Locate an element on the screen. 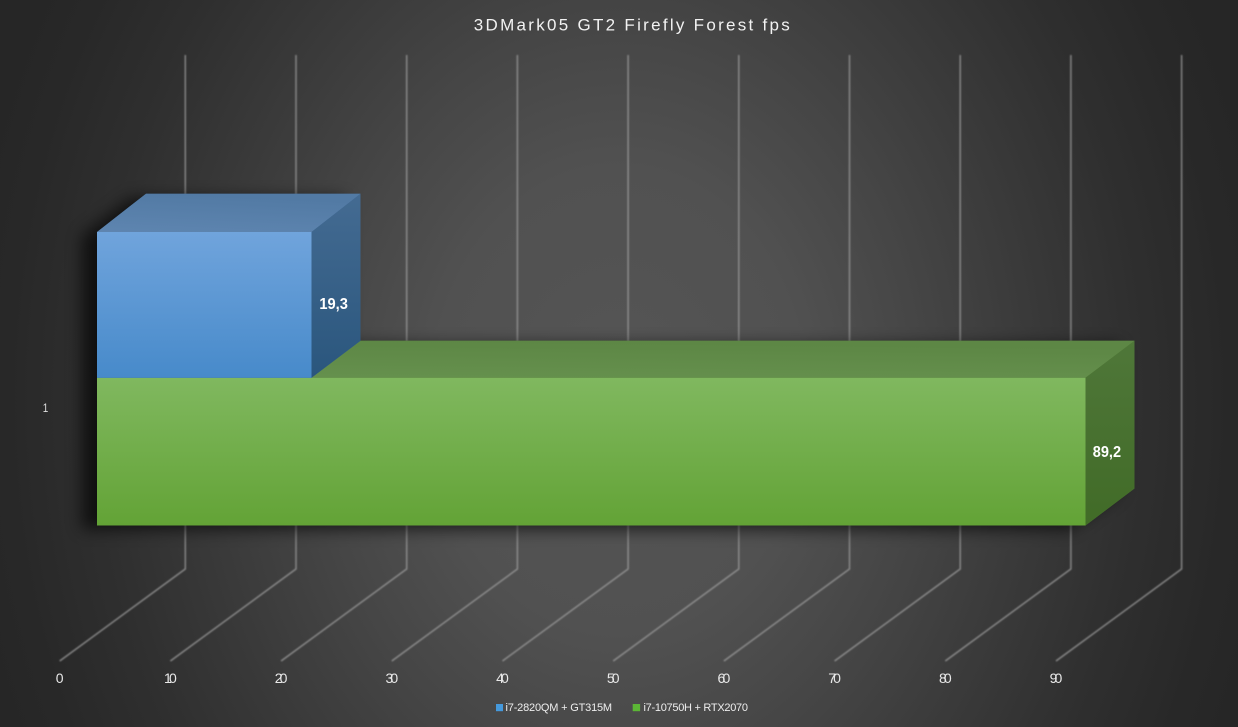 Image resolution: width=1238 pixels, height=727 pixels. svg-text:3DMark05 GT2 Firefly Forest fp: 3DMark05 GT2 Firefly Forest fps is located at coordinates (632, 25).